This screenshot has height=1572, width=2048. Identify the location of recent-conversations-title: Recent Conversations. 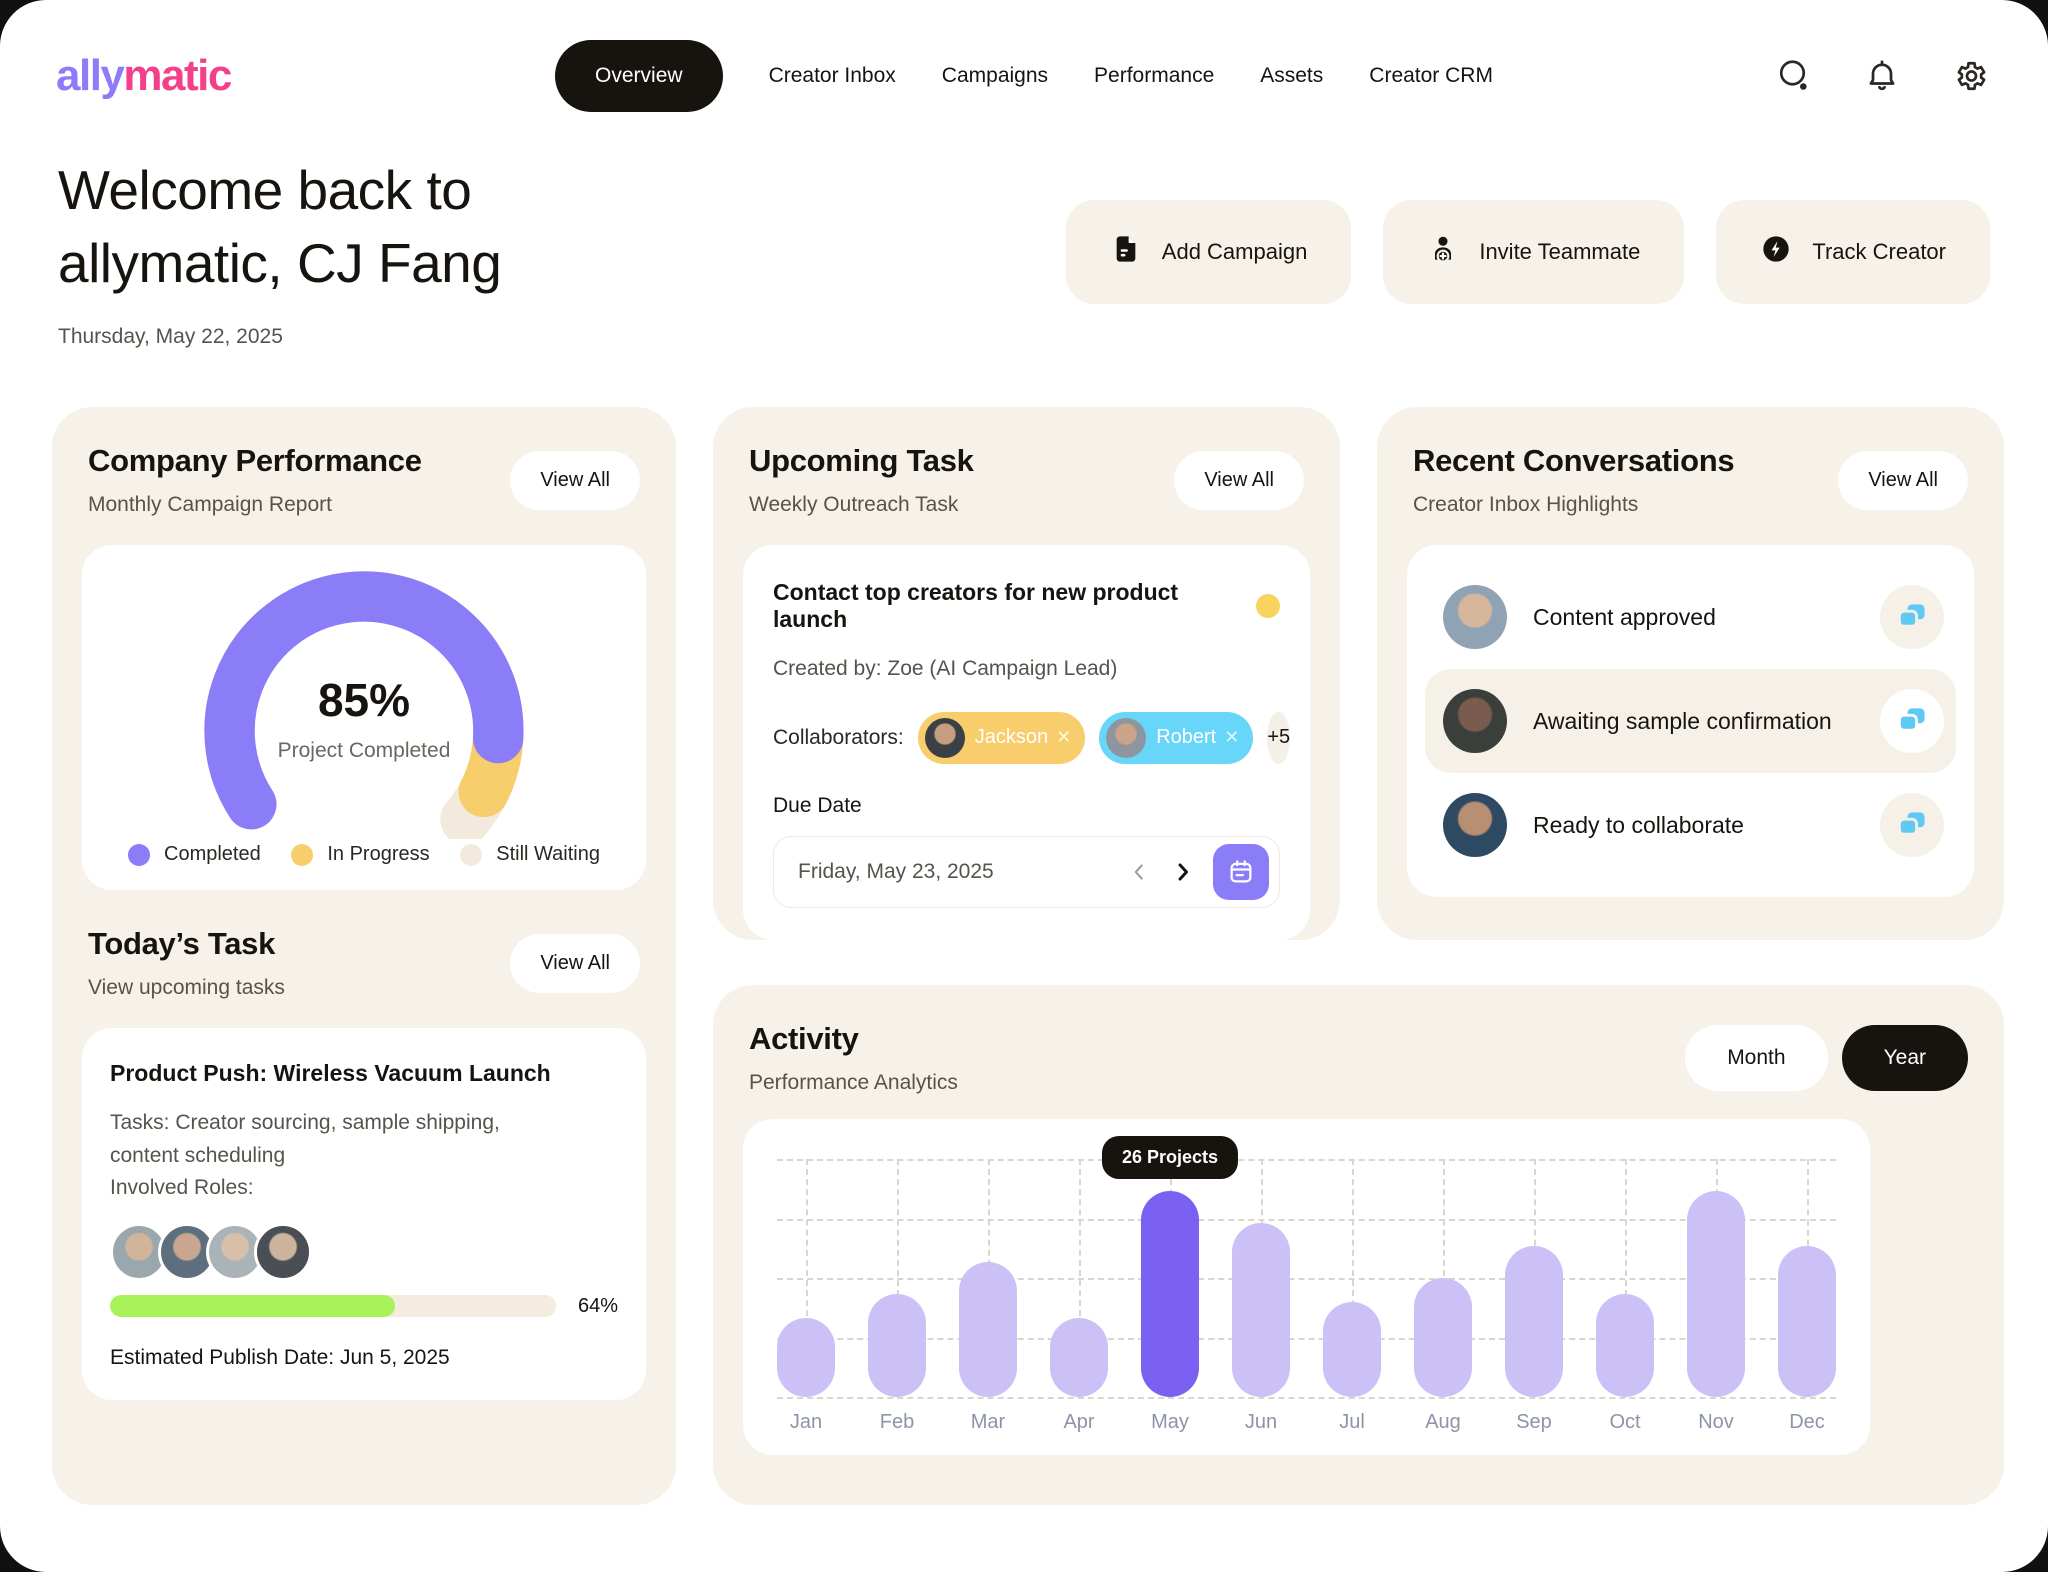
(1574, 461).